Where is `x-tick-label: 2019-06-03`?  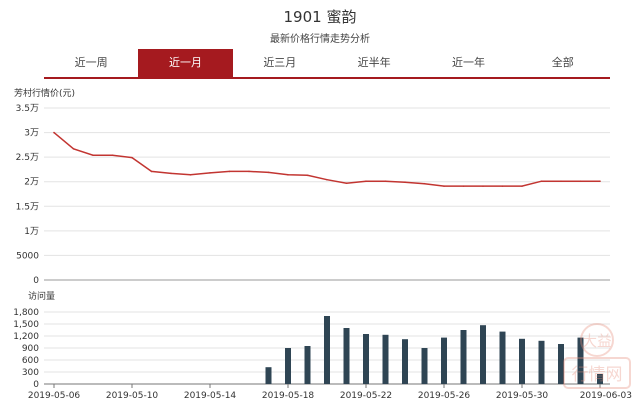
x-tick-label: 2019-06-03 is located at coordinates (606, 396).